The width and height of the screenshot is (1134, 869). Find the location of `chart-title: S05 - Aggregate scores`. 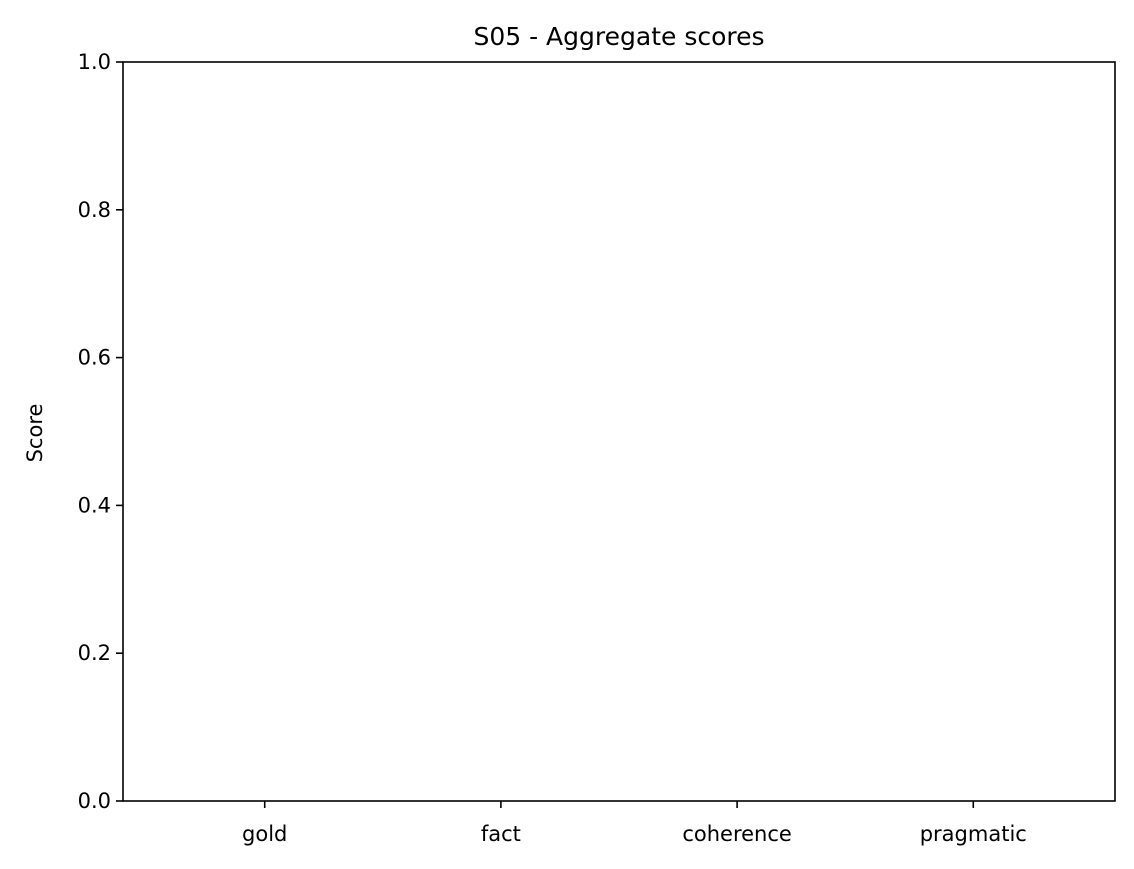

chart-title: S05 - Aggregate scores is located at coordinates (618, 36).